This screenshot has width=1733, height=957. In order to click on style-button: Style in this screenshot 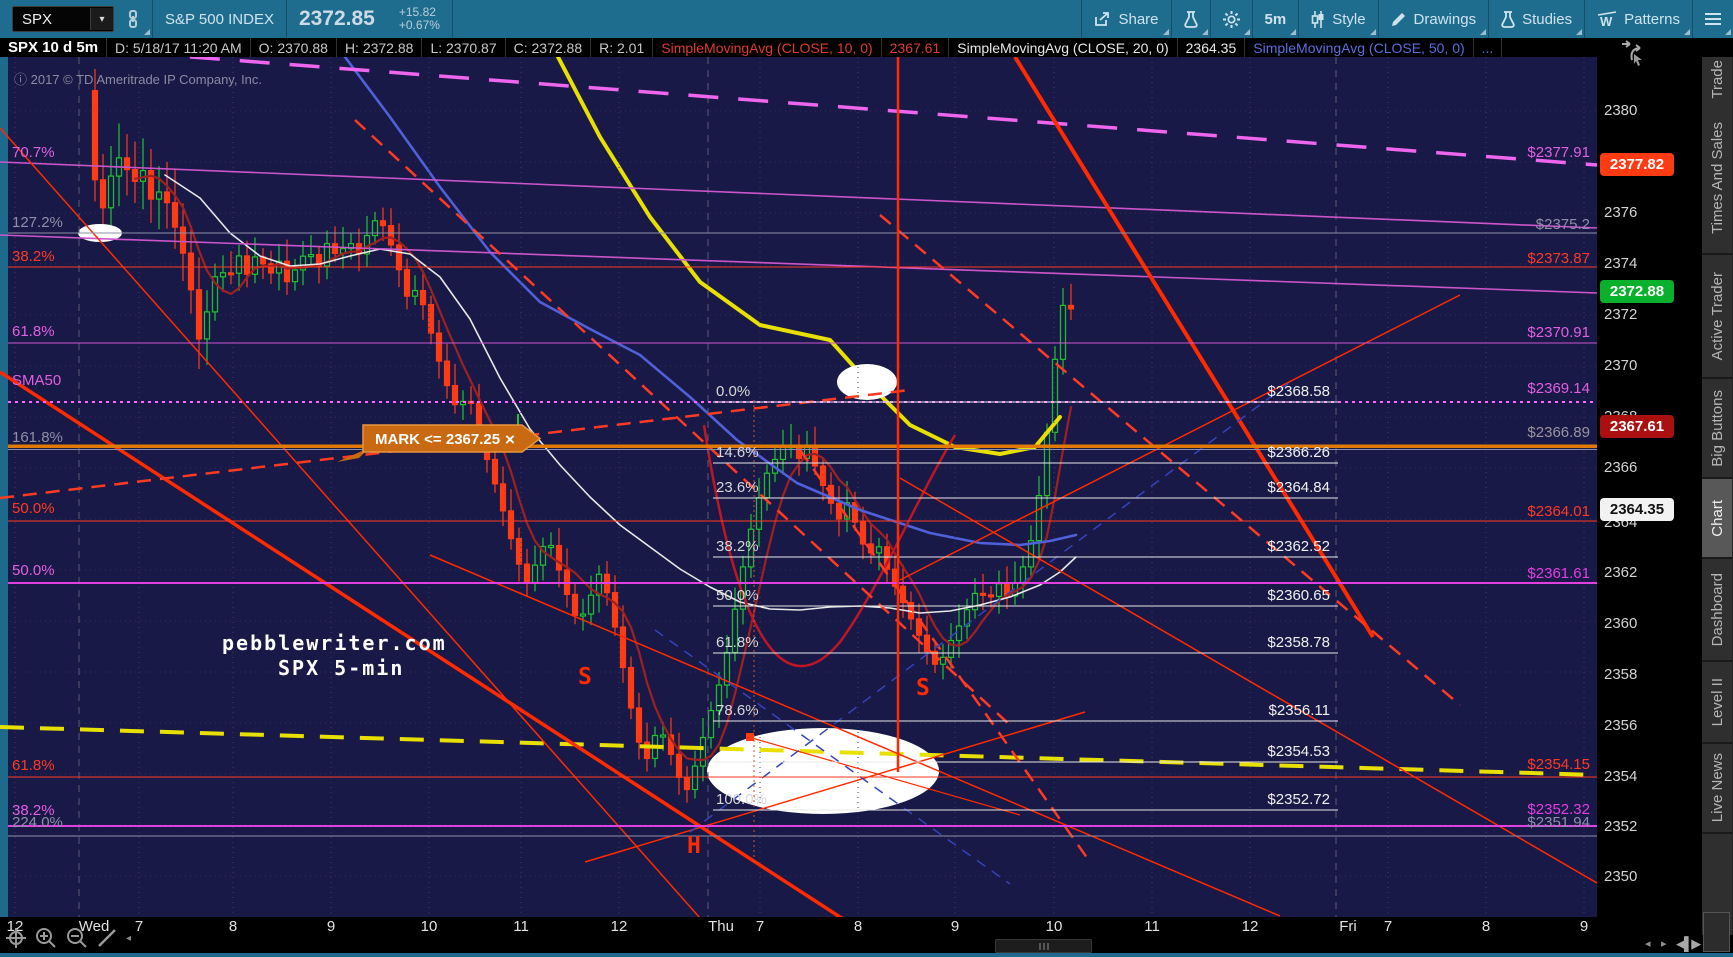, I will do `click(1338, 19)`.